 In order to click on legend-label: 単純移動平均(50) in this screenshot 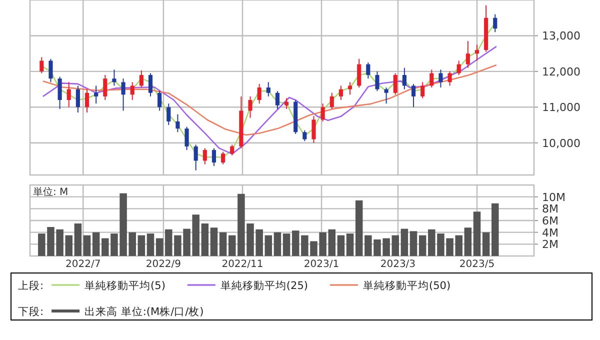, I will do `click(406, 286)`.